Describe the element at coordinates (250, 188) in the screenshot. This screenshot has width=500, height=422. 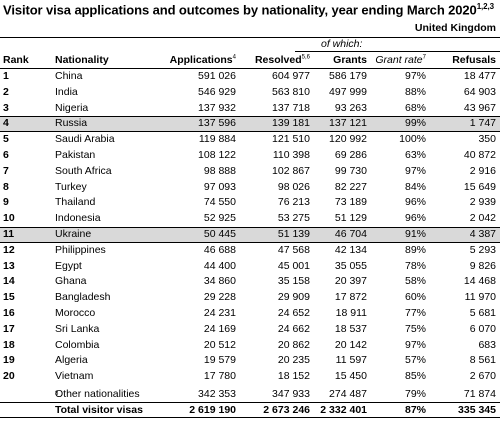
I see `table-row: 8 Turkey 97 093 98 026 82 227 84% 15 649` at that location.